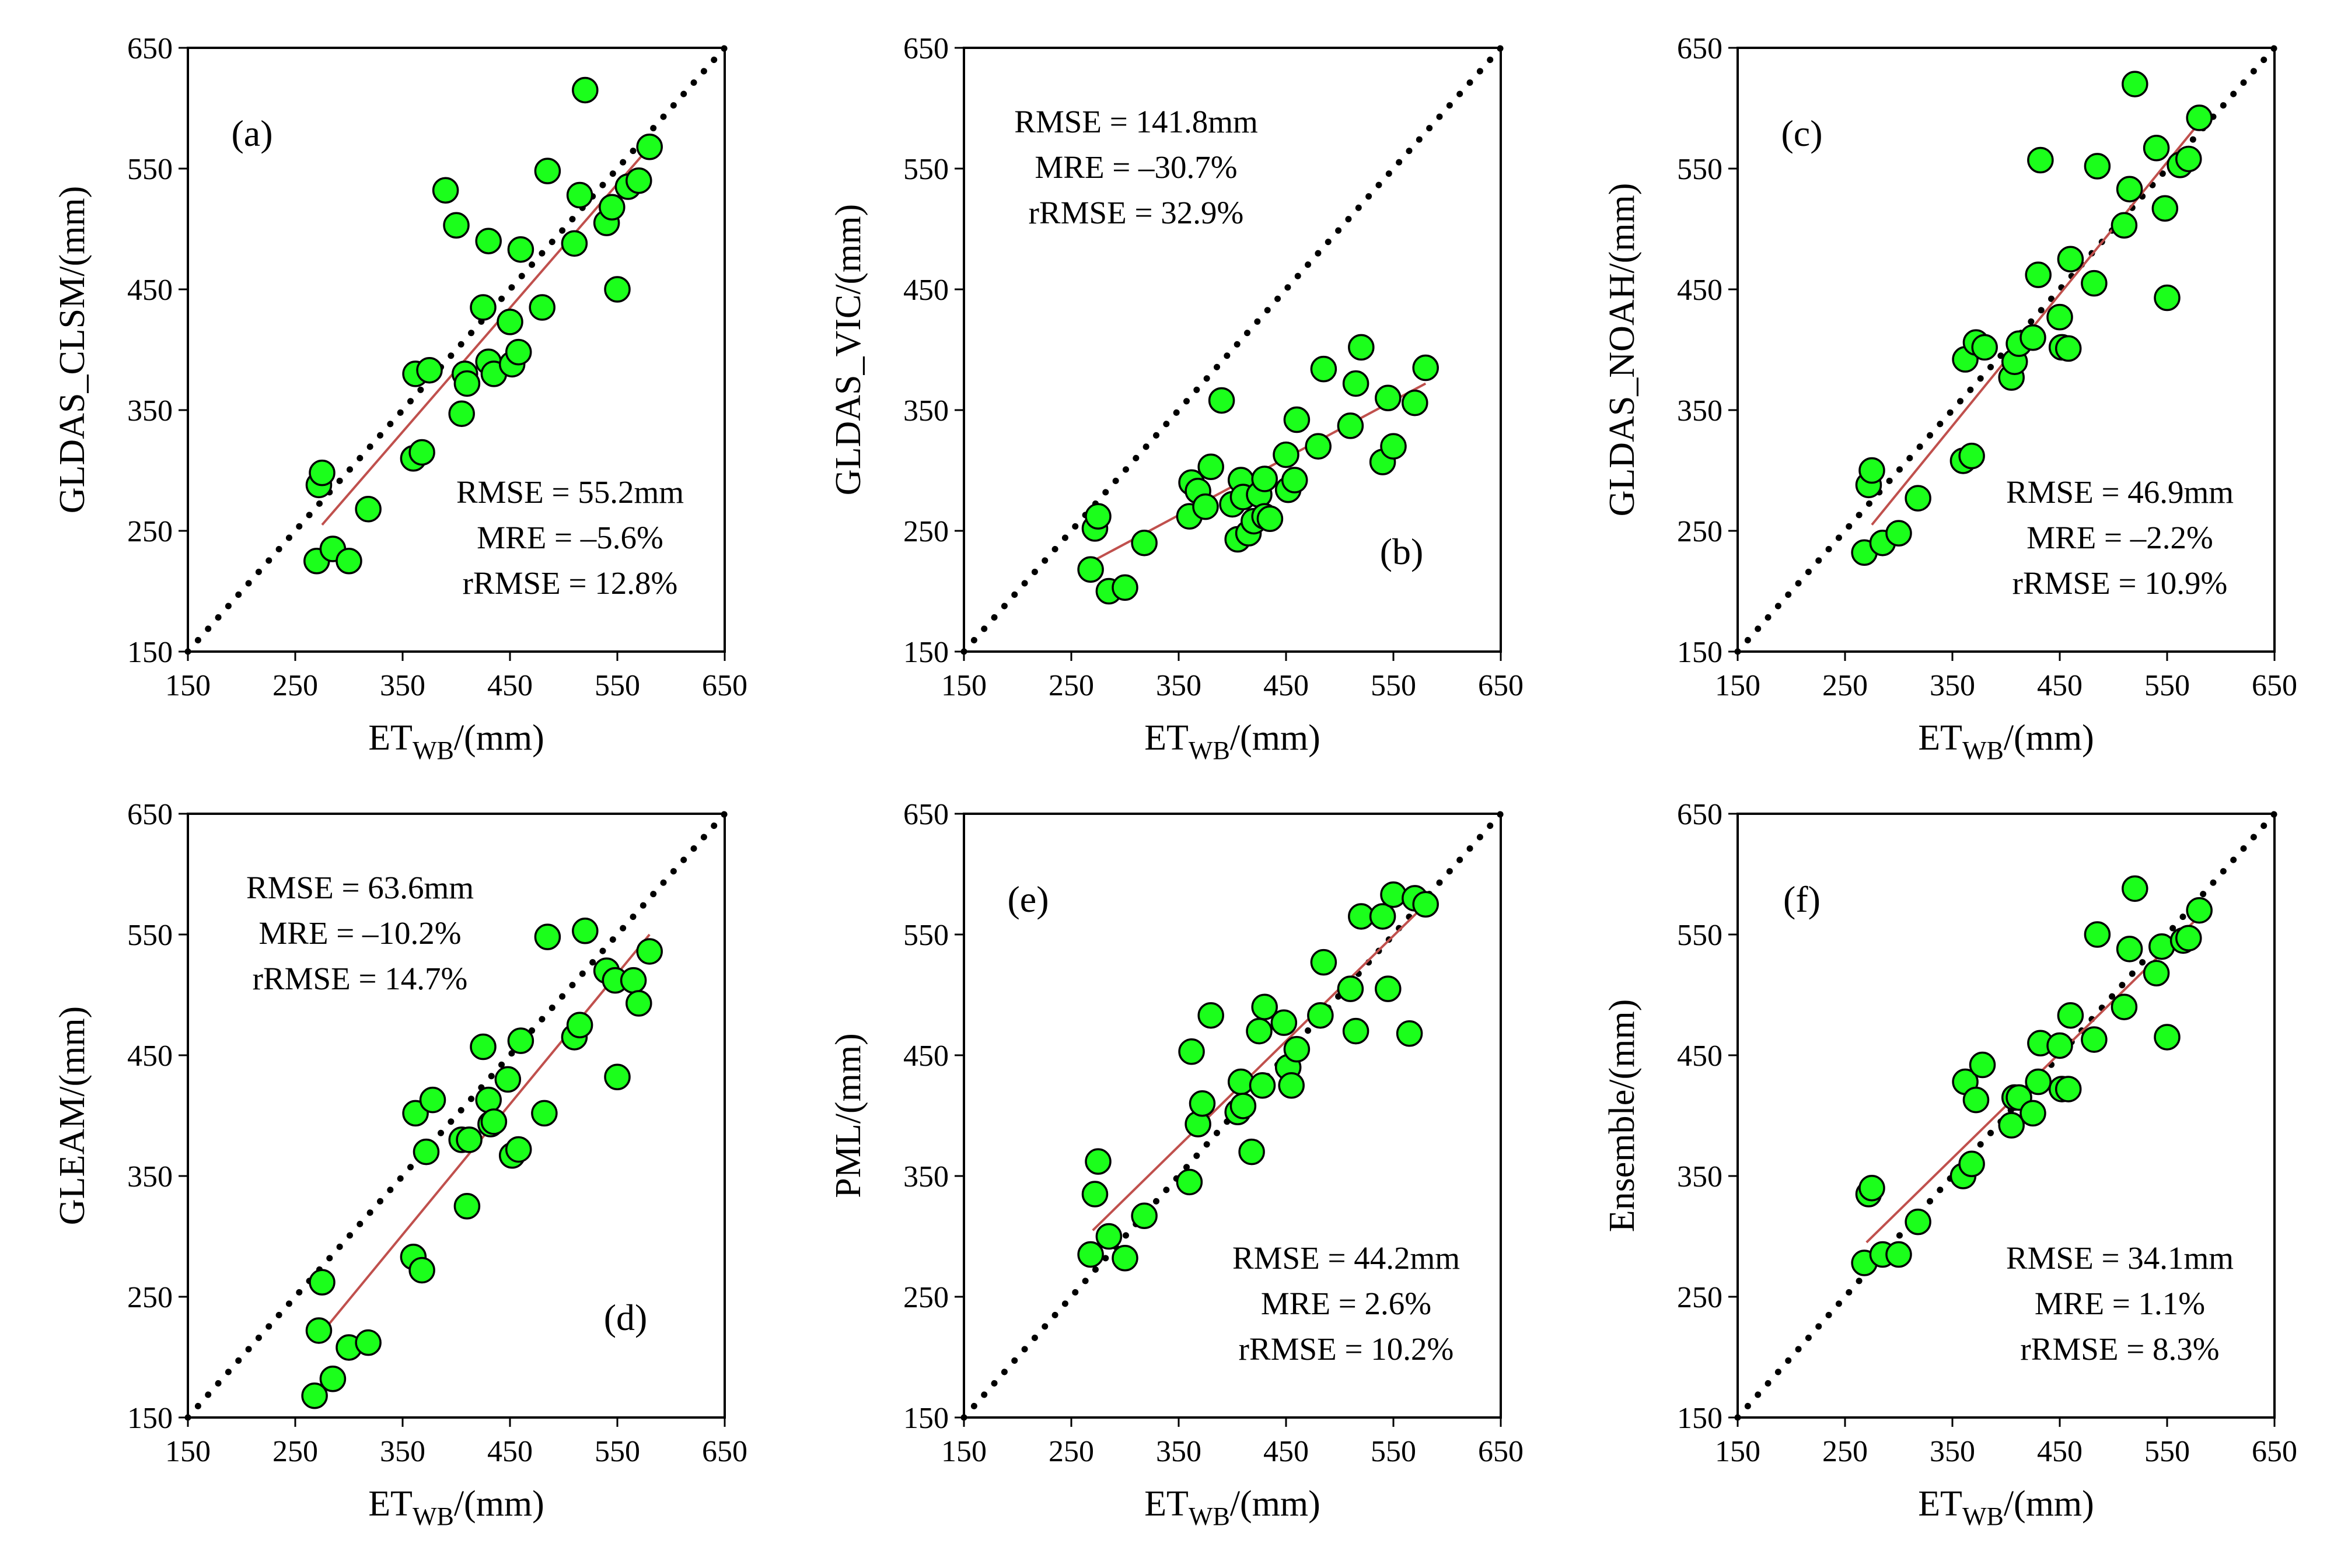  What do you see at coordinates (1178, 685) in the screenshot?
I see `x-tick-label: 350` at bounding box center [1178, 685].